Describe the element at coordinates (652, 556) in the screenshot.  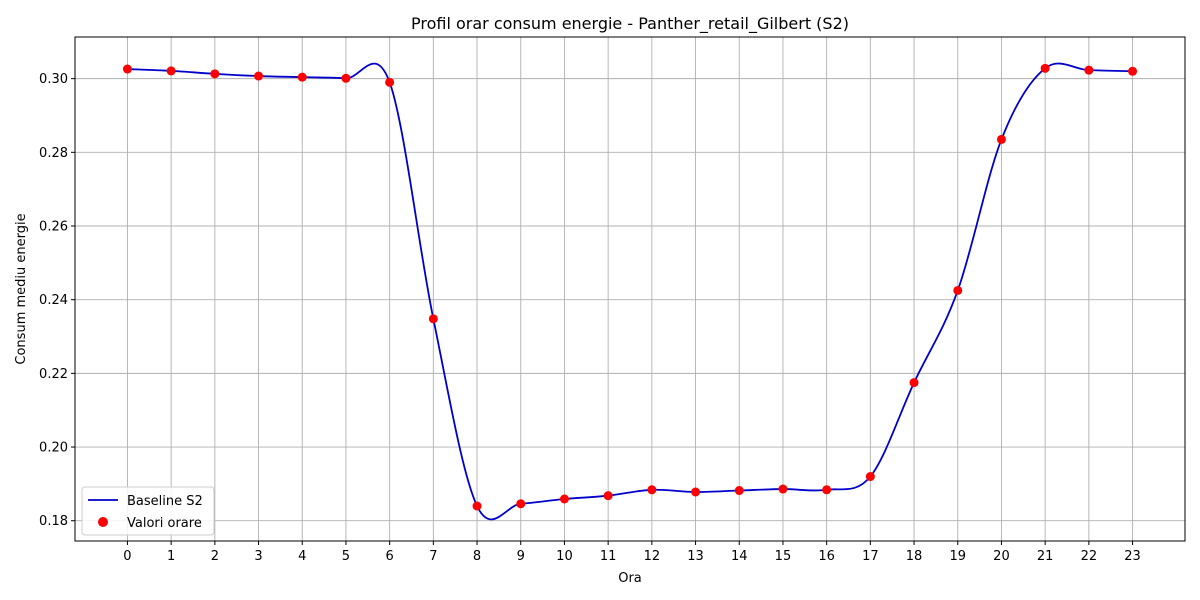
I see `x-tick-label: 12` at that location.